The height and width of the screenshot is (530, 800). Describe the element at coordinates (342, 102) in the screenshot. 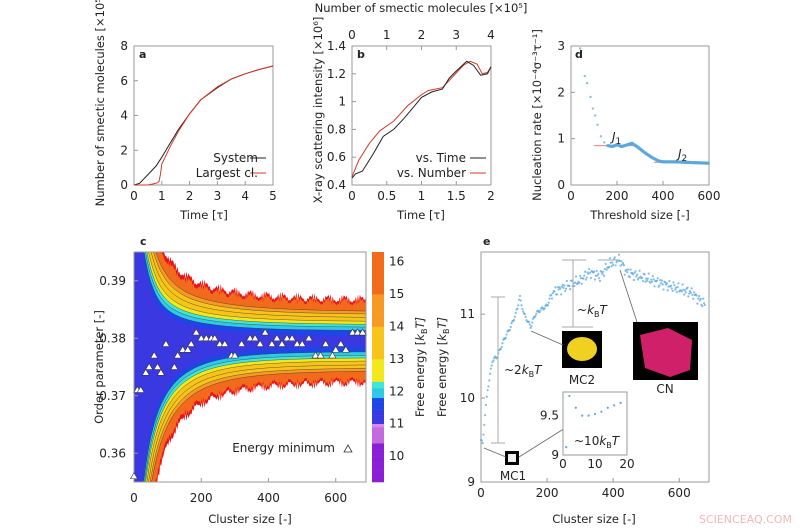

I see `y-tick-label: 1` at that location.